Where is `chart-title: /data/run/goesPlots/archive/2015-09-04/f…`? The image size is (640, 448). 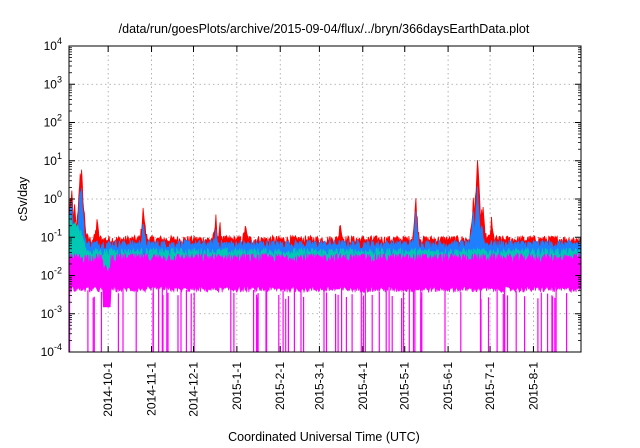 chart-title: /data/run/goesPlots/archive/2015-09-04/f… is located at coordinates (324, 29).